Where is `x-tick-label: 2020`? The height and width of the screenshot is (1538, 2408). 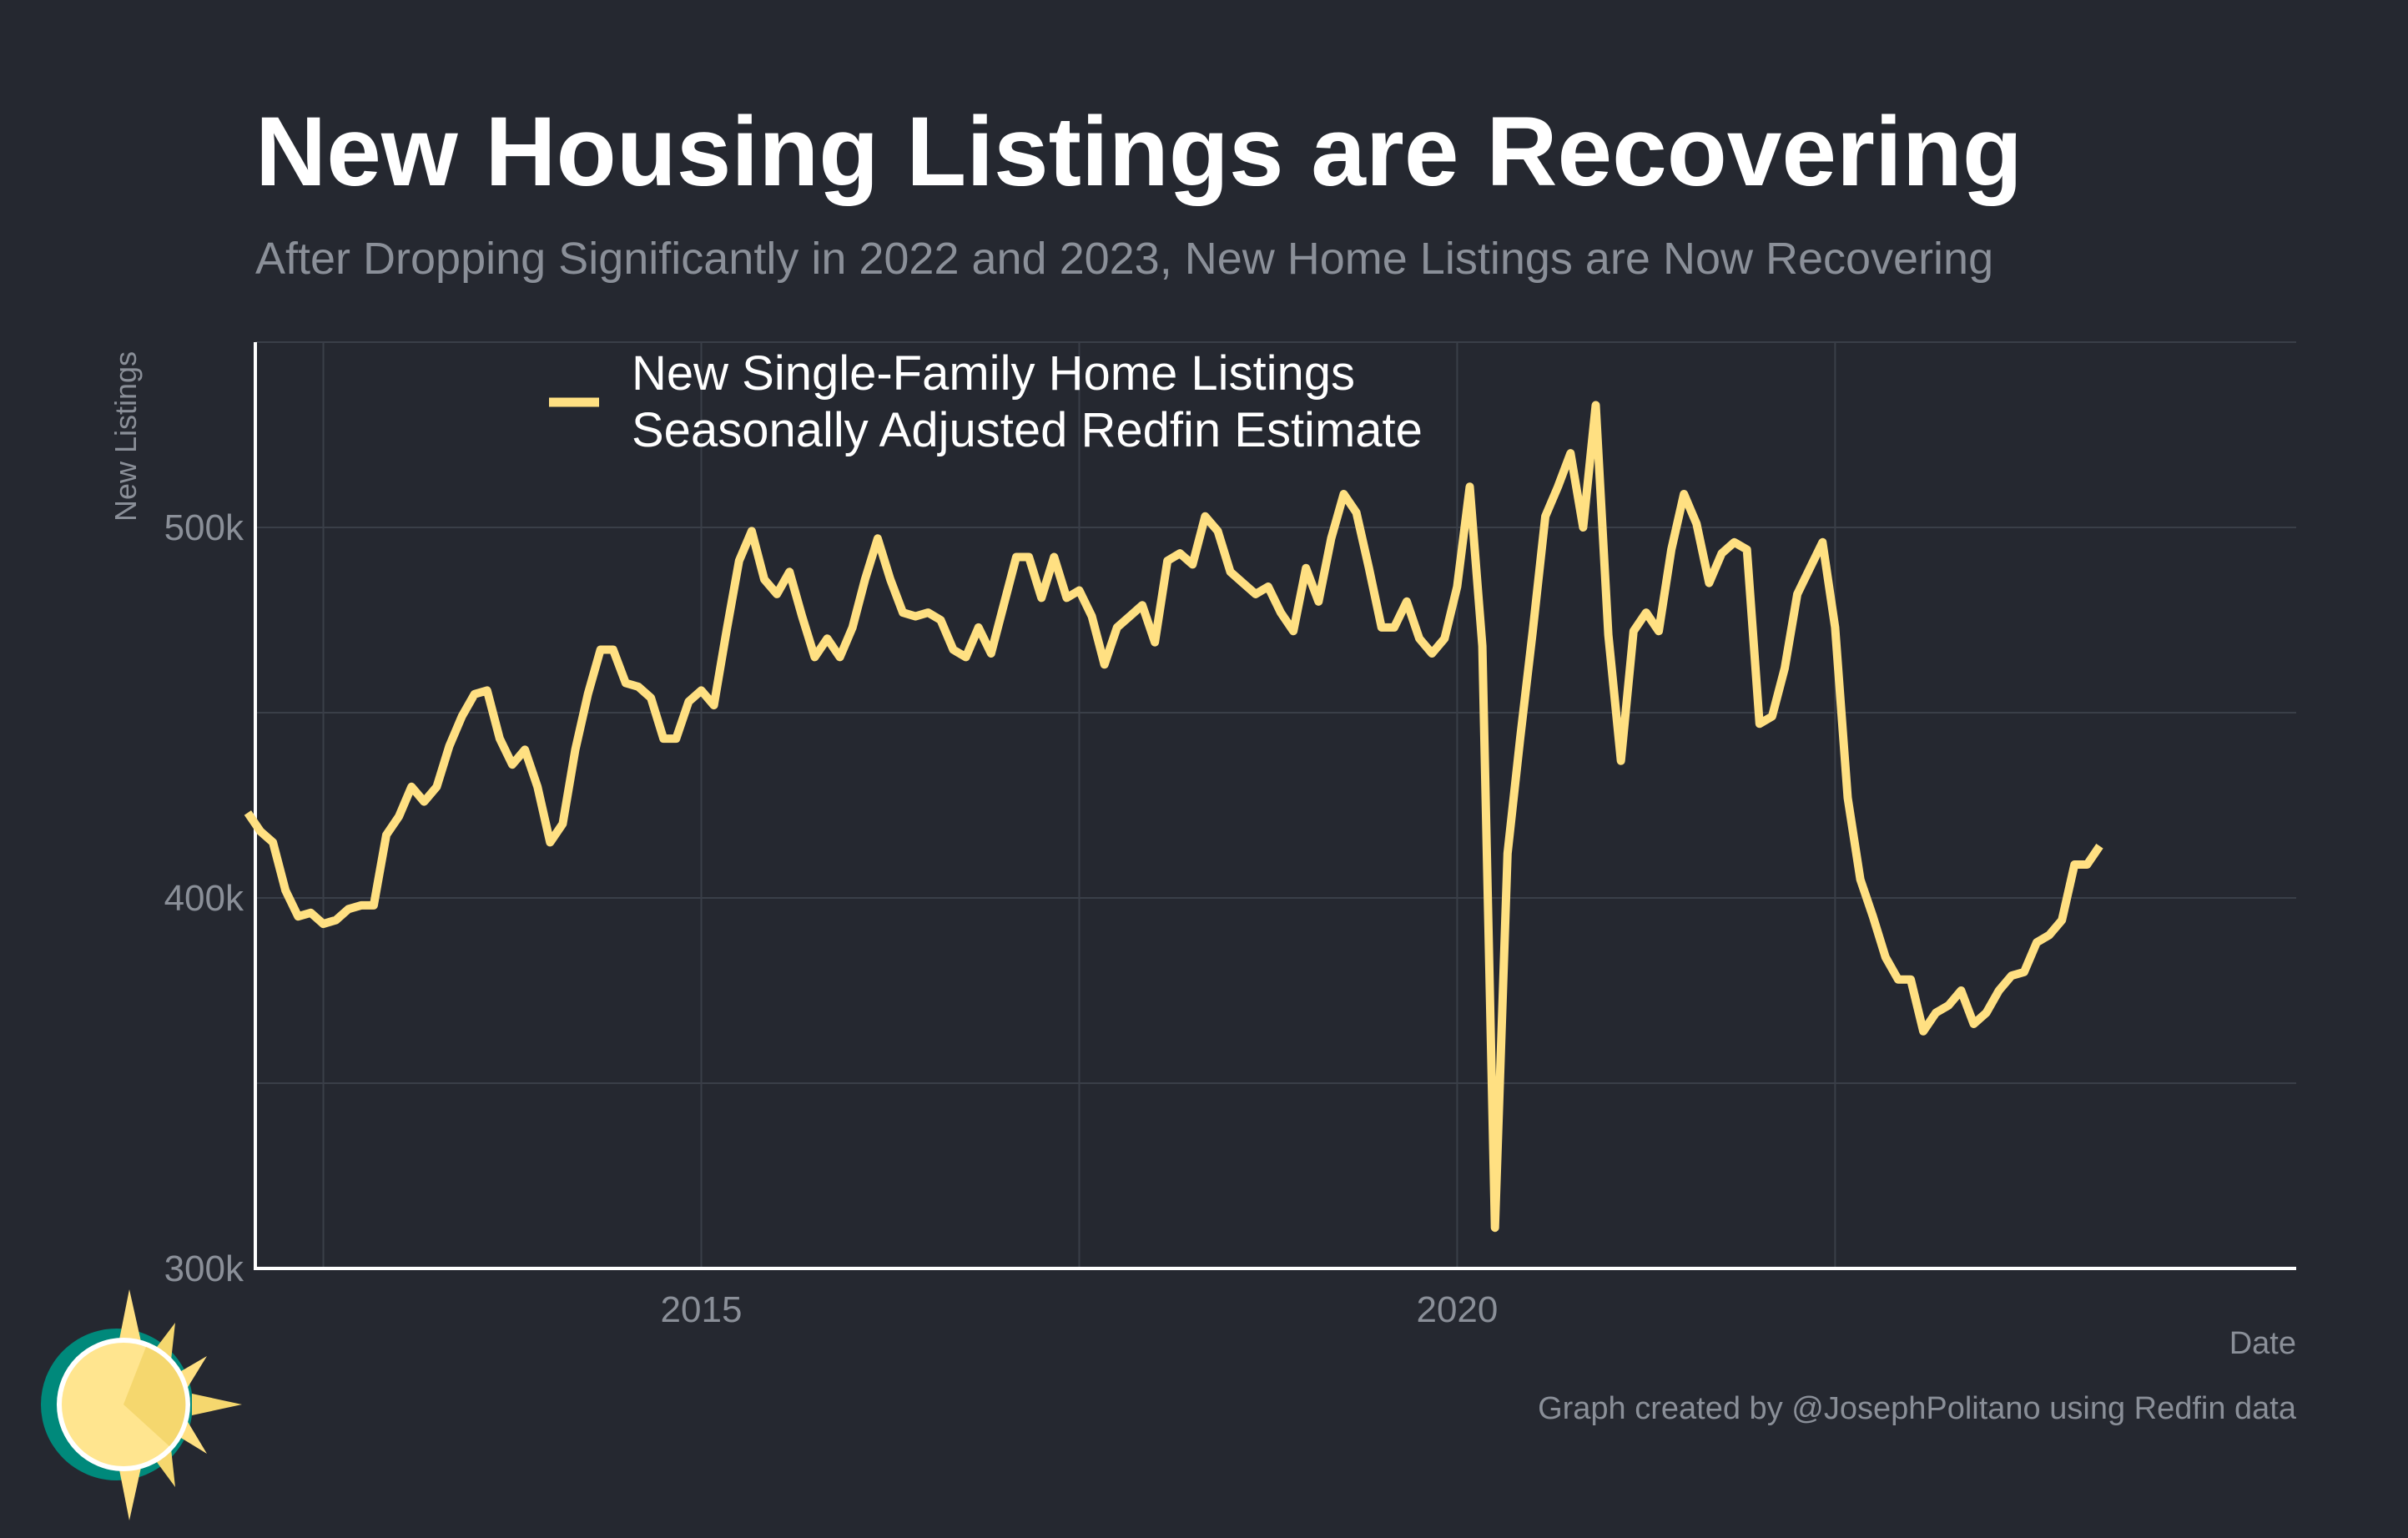
x-tick-label: 2020 is located at coordinates (1457, 1309).